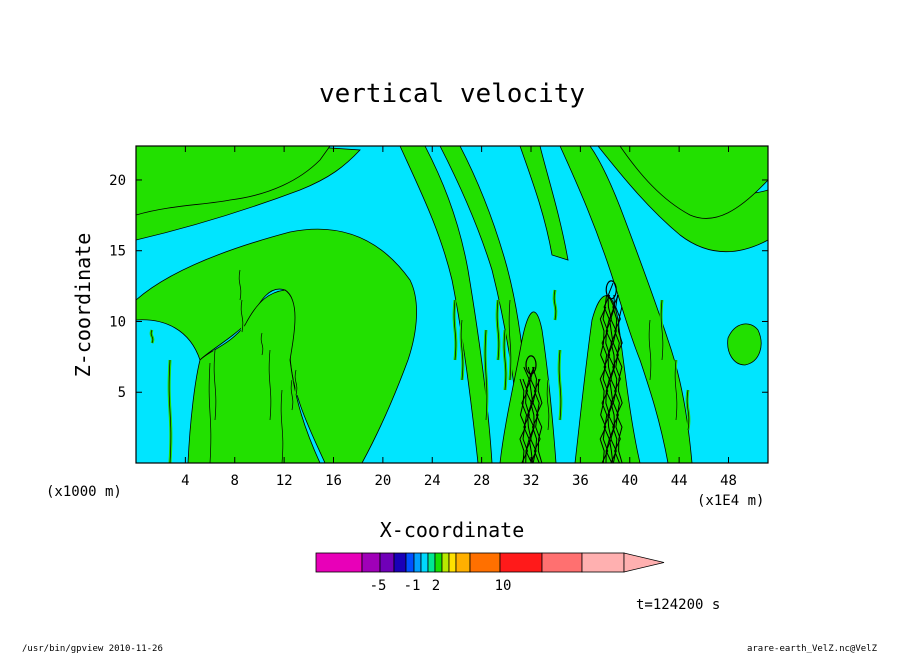 This screenshot has width=904, height=654. What do you see at coordinates (580, 481) in the screenshot?
I see `x-tick-label: 36` at bounding box center [580, 481].